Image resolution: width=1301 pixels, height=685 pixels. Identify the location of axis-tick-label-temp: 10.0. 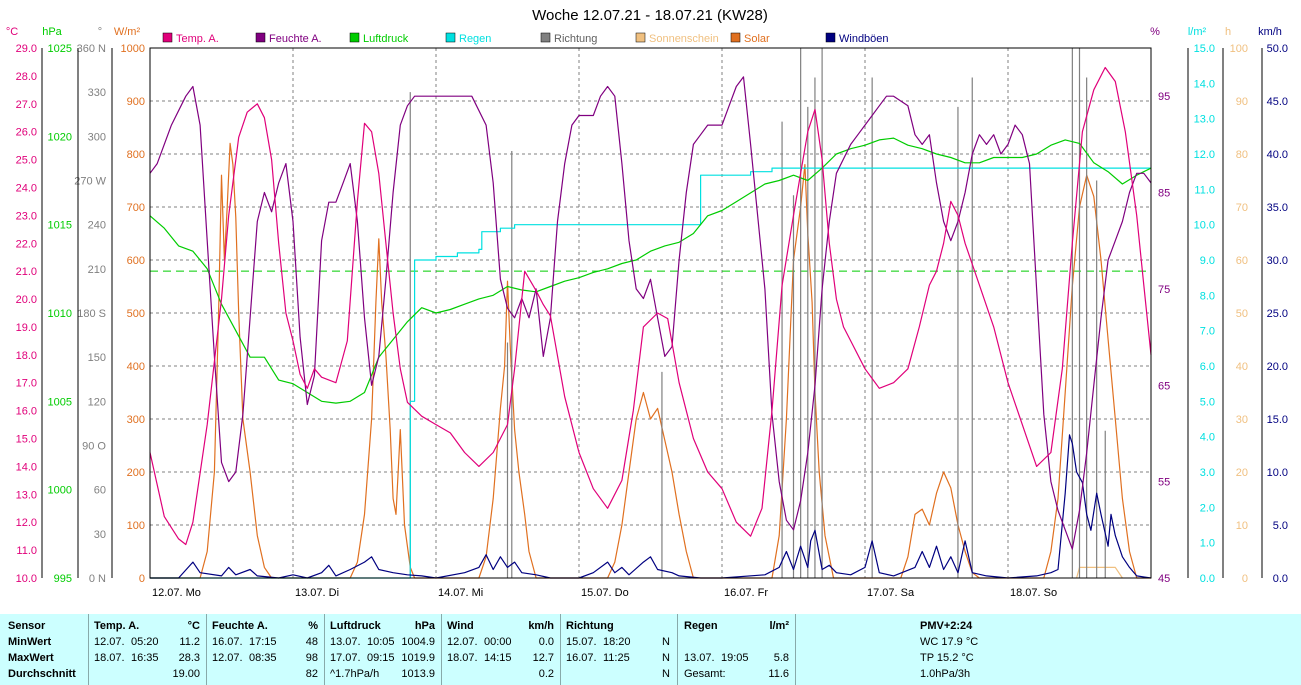
(26, 579).